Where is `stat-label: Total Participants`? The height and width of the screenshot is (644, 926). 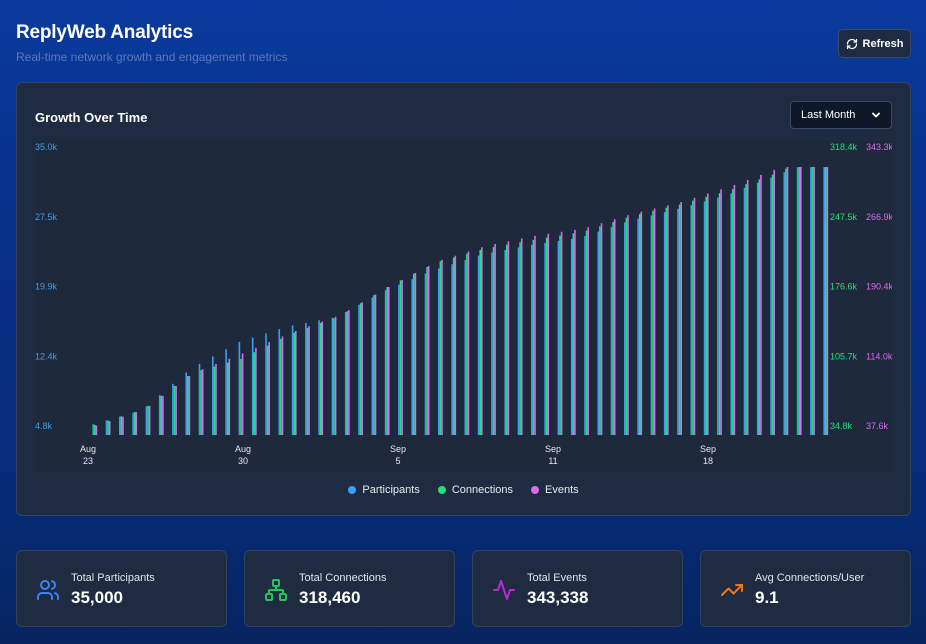 stat-label: Total Participants is located at coordinates (113, 578).